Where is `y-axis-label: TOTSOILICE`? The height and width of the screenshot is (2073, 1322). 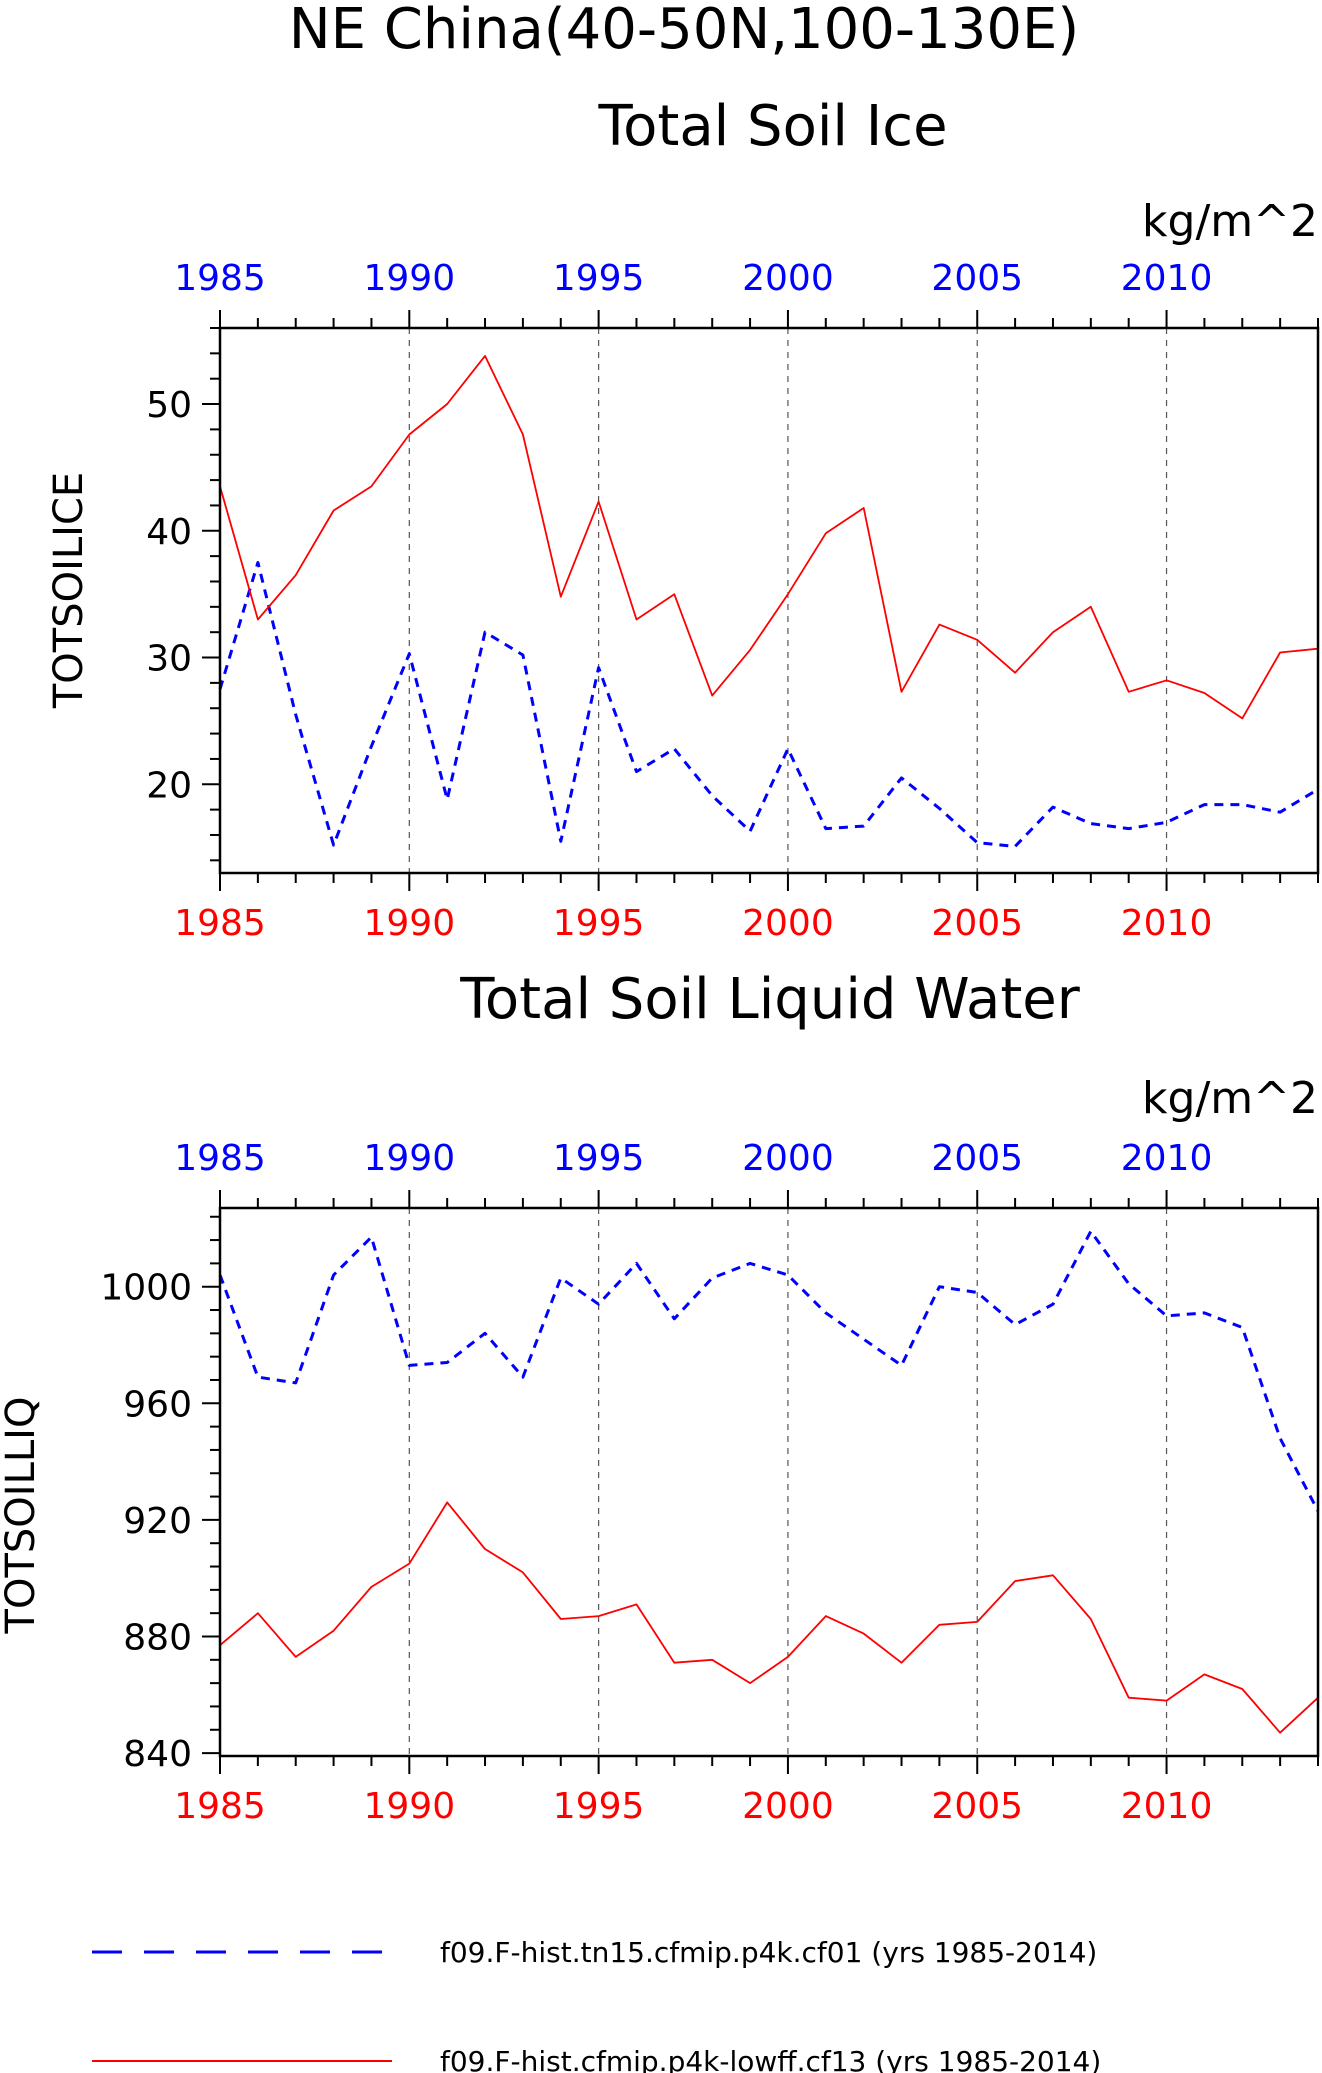 y-axis-label: TOTSOILICE is located at coordinates (69, 590).